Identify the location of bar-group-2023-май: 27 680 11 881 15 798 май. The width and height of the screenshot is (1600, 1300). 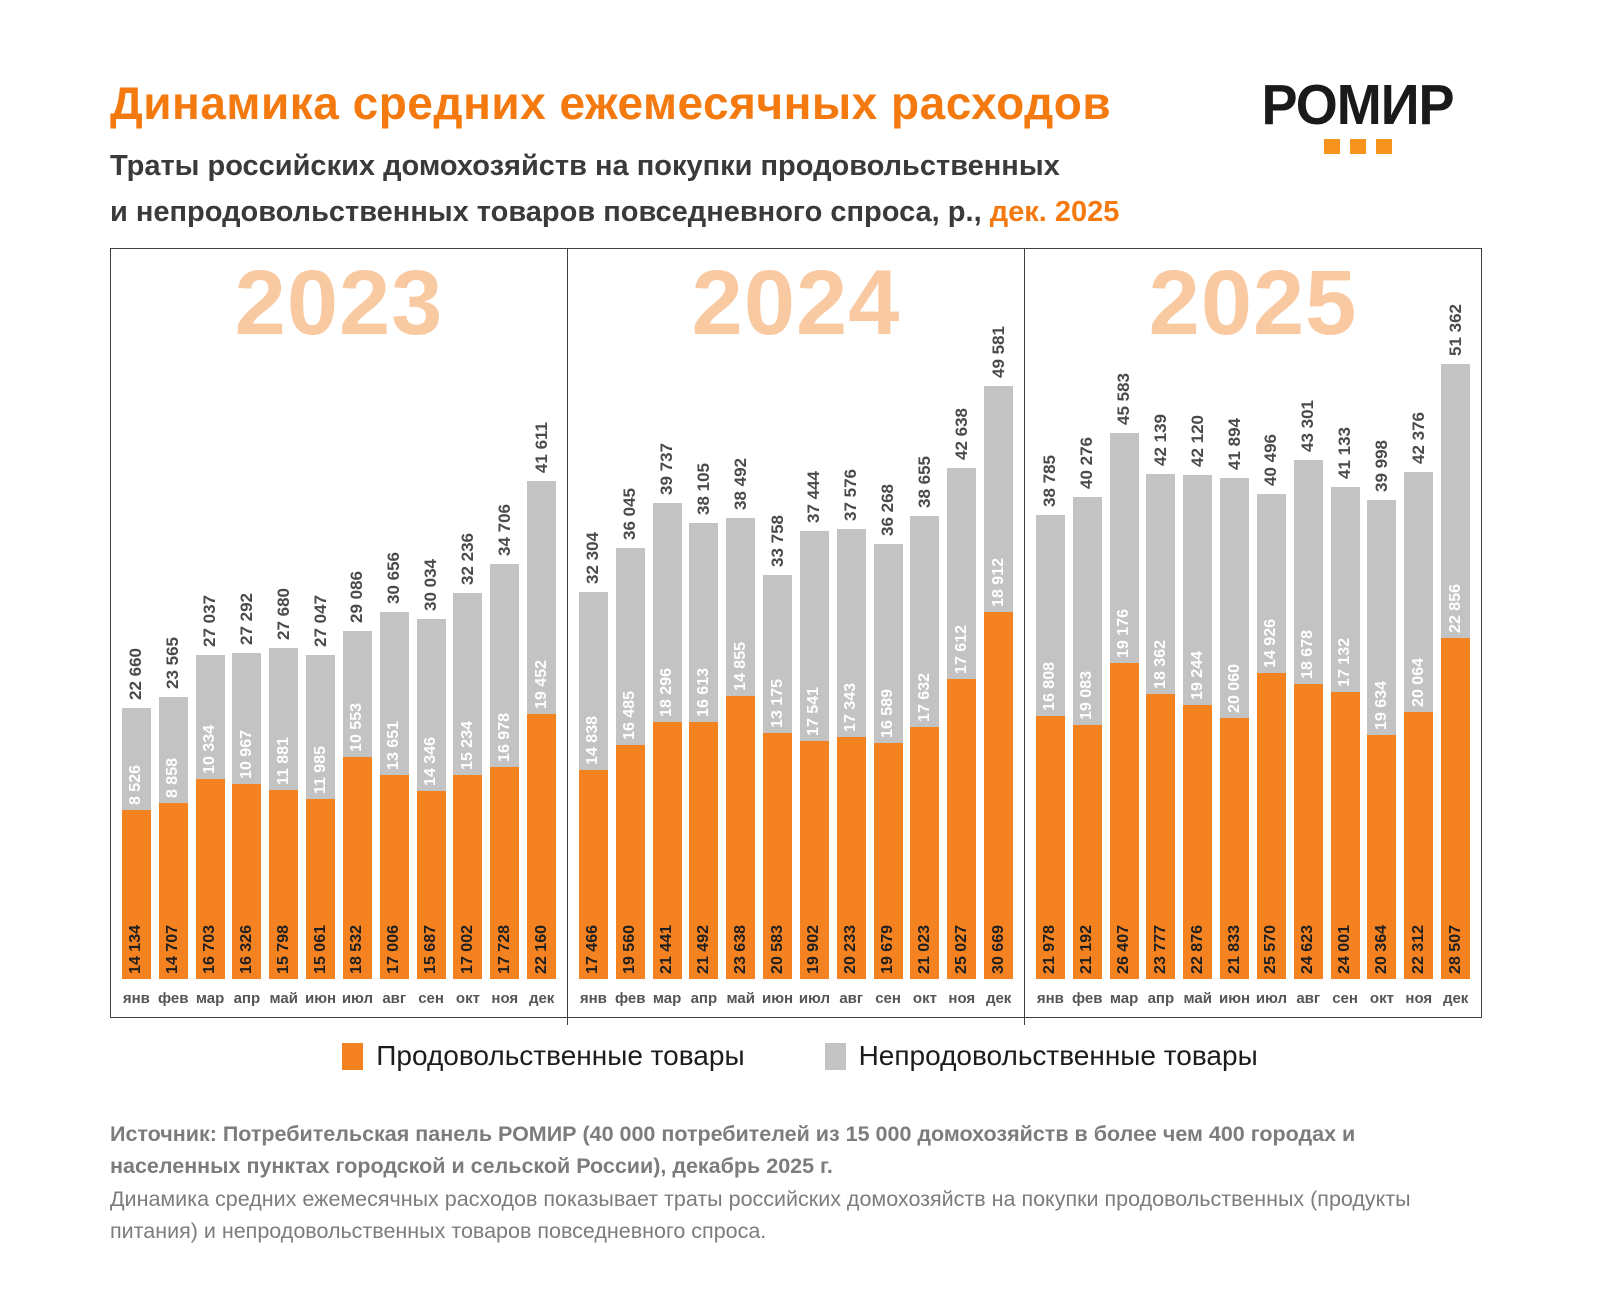
(284, 628).